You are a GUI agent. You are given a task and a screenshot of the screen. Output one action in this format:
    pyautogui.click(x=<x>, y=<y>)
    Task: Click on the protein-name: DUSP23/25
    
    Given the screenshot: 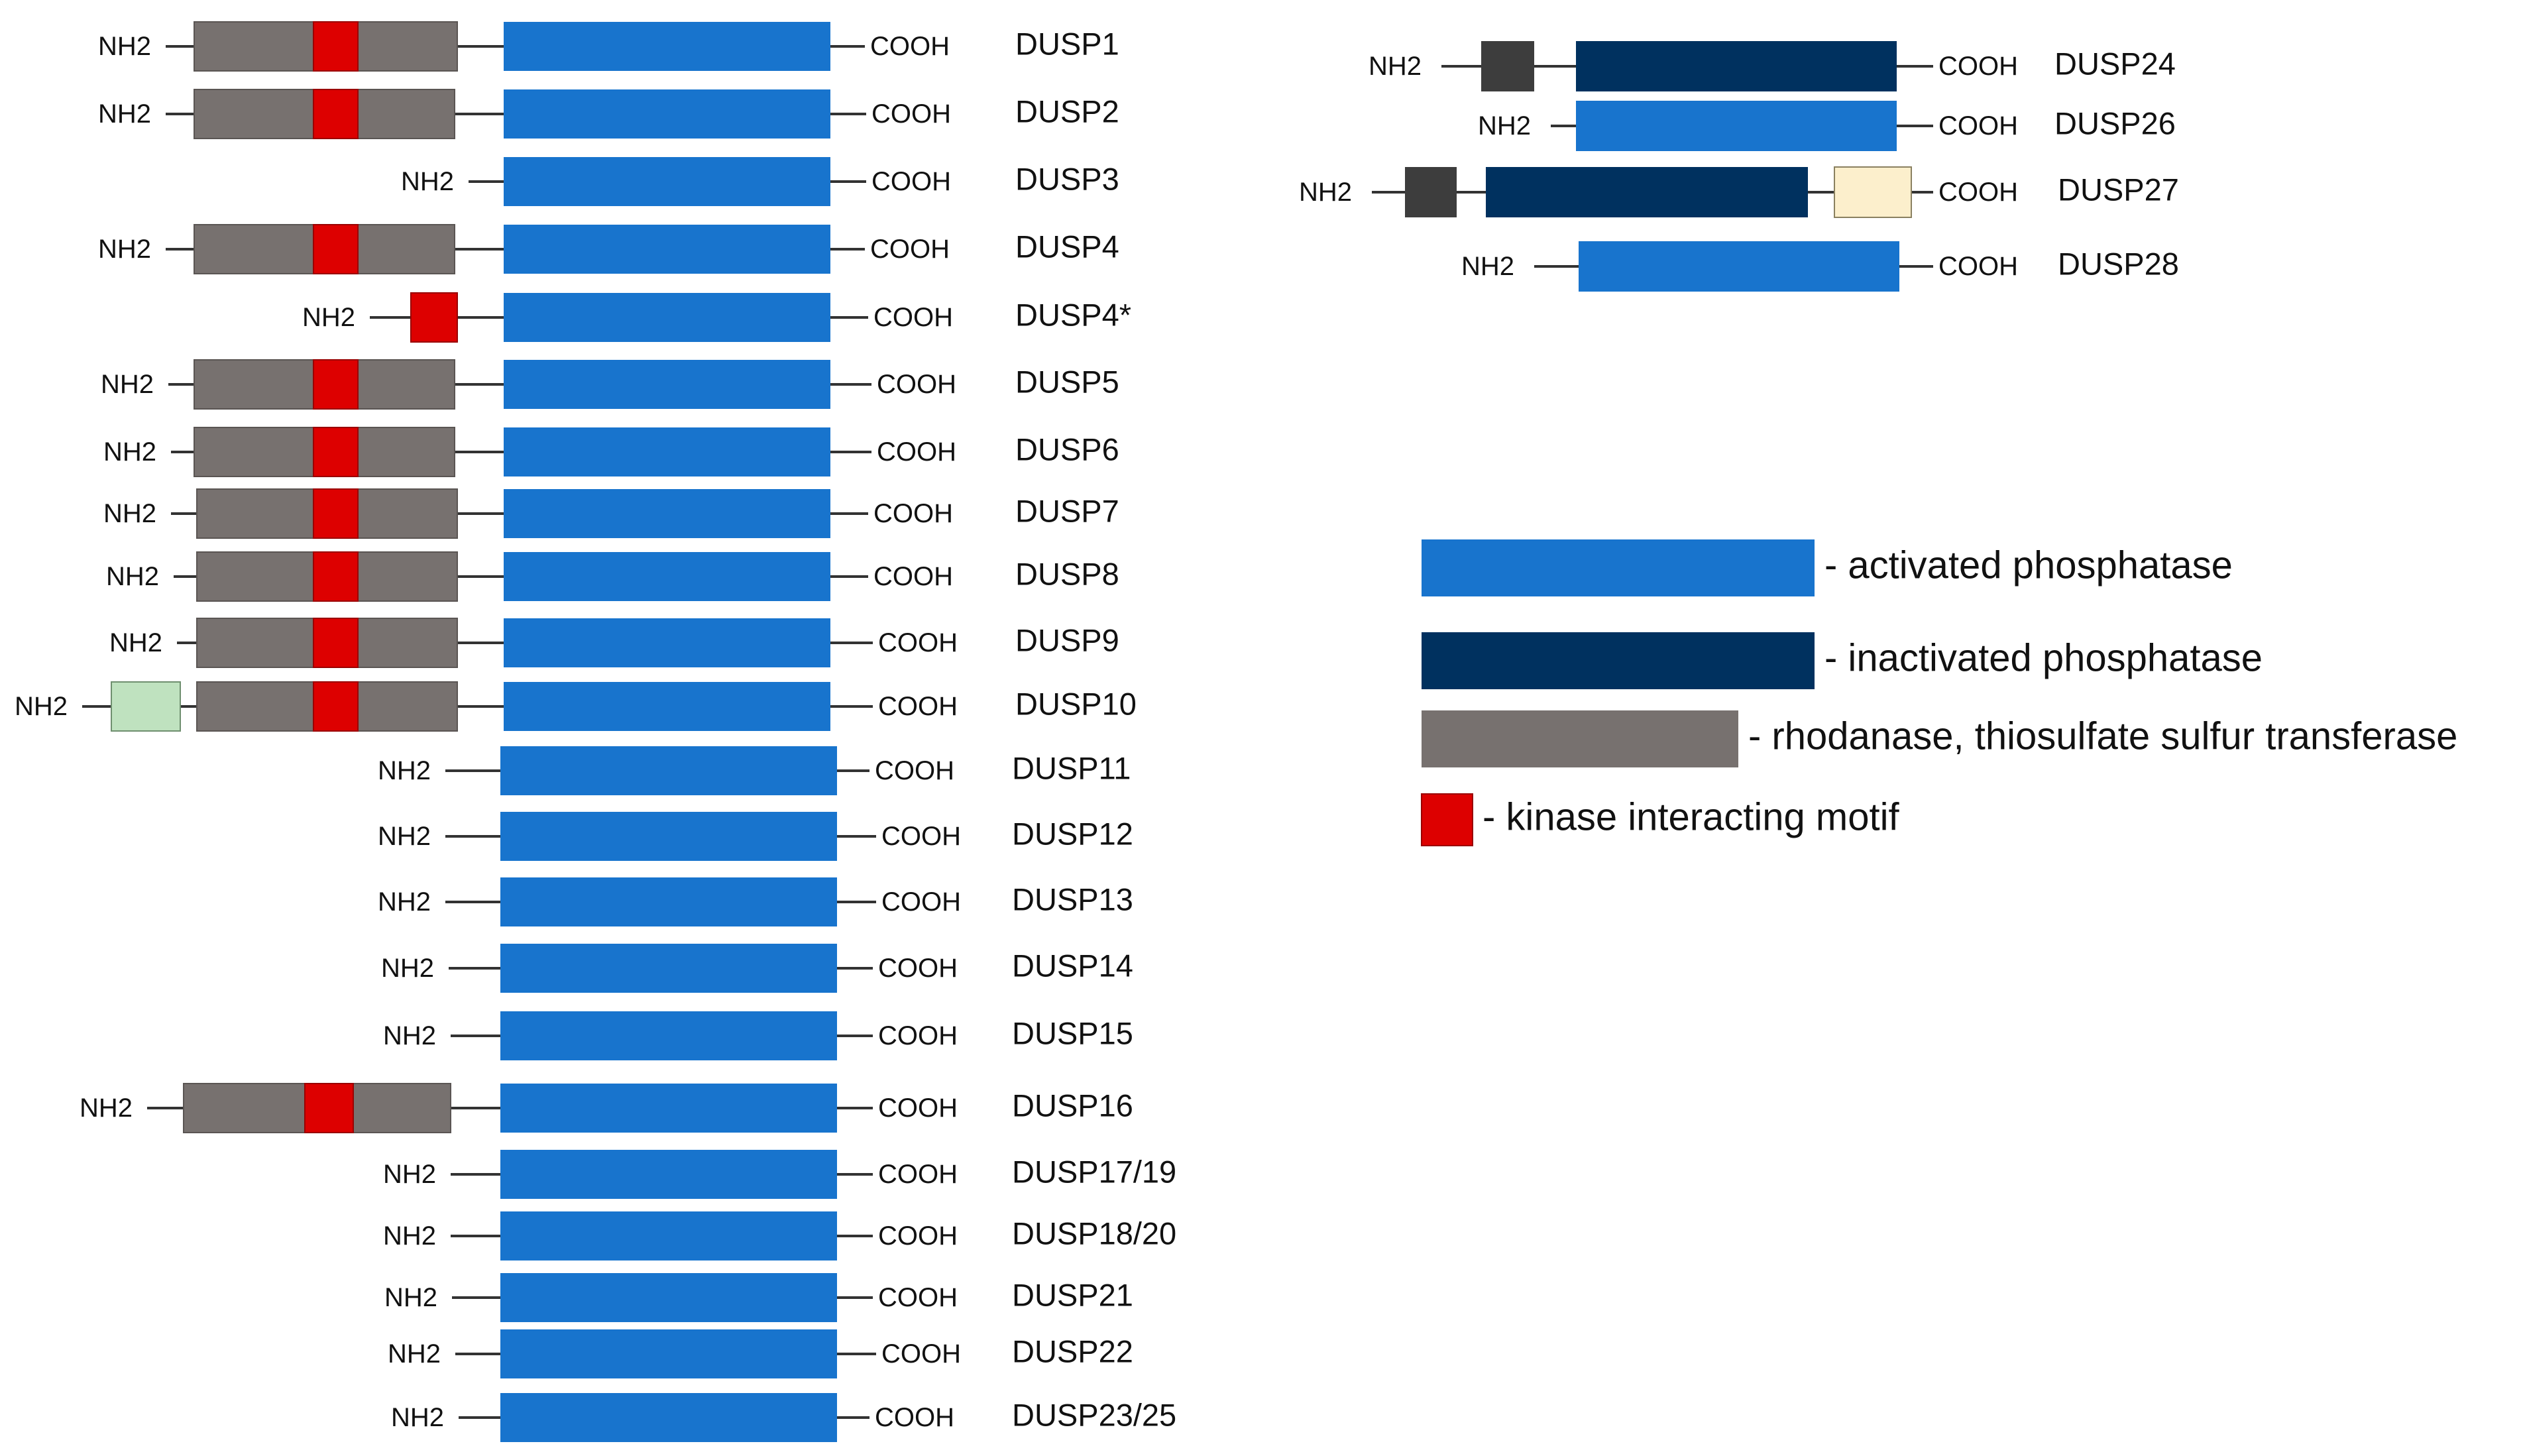 What is the action you would take?
    pyautogui.click(x=1094, y=1415)
    